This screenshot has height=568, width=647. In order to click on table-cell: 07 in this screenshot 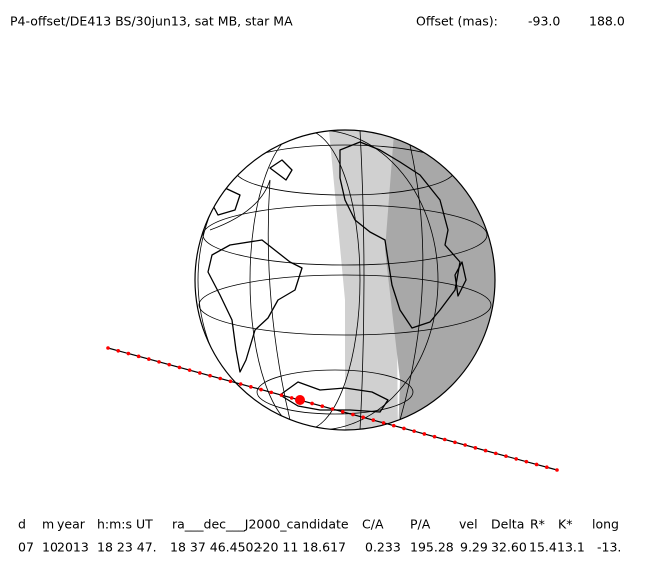, I will do `click(26, 547)`.